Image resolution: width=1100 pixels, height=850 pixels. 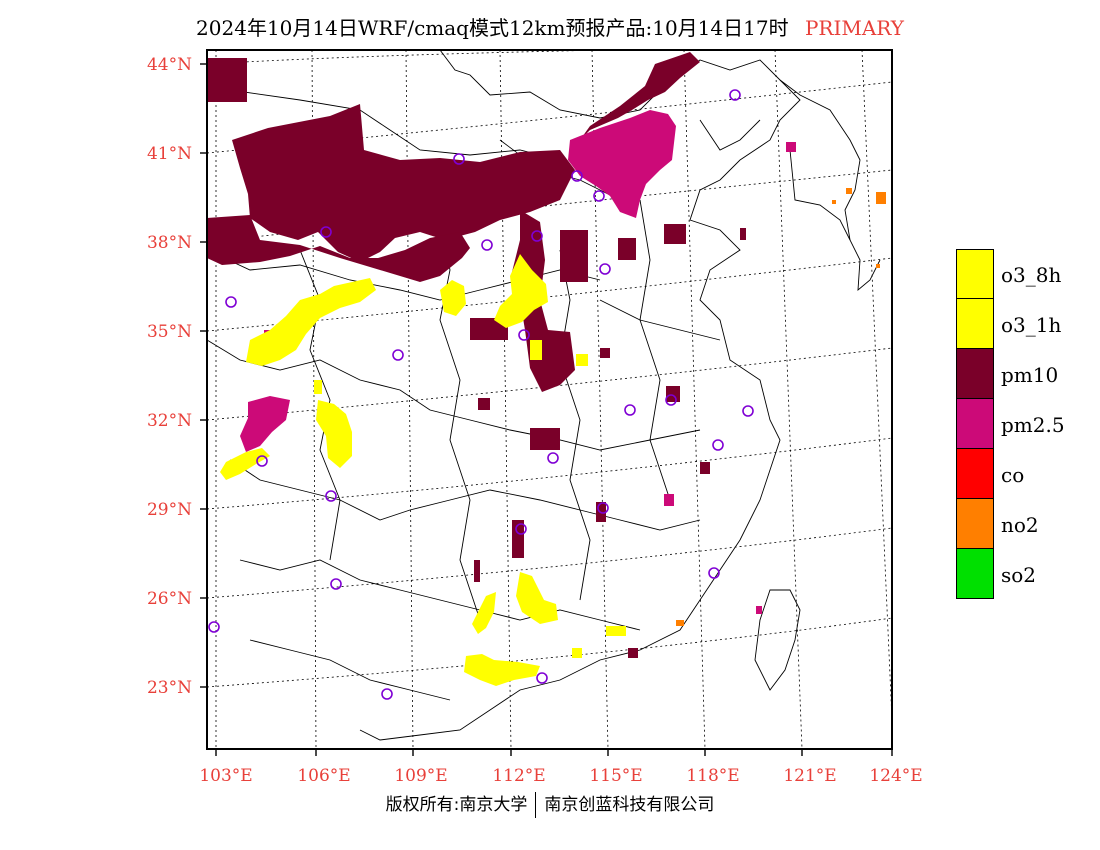 What do you see at coordinates (629, 805) in the screenshot?
I see `copyright-right: 南京创蓝科技有限公司` at bounding box center [629, 805].